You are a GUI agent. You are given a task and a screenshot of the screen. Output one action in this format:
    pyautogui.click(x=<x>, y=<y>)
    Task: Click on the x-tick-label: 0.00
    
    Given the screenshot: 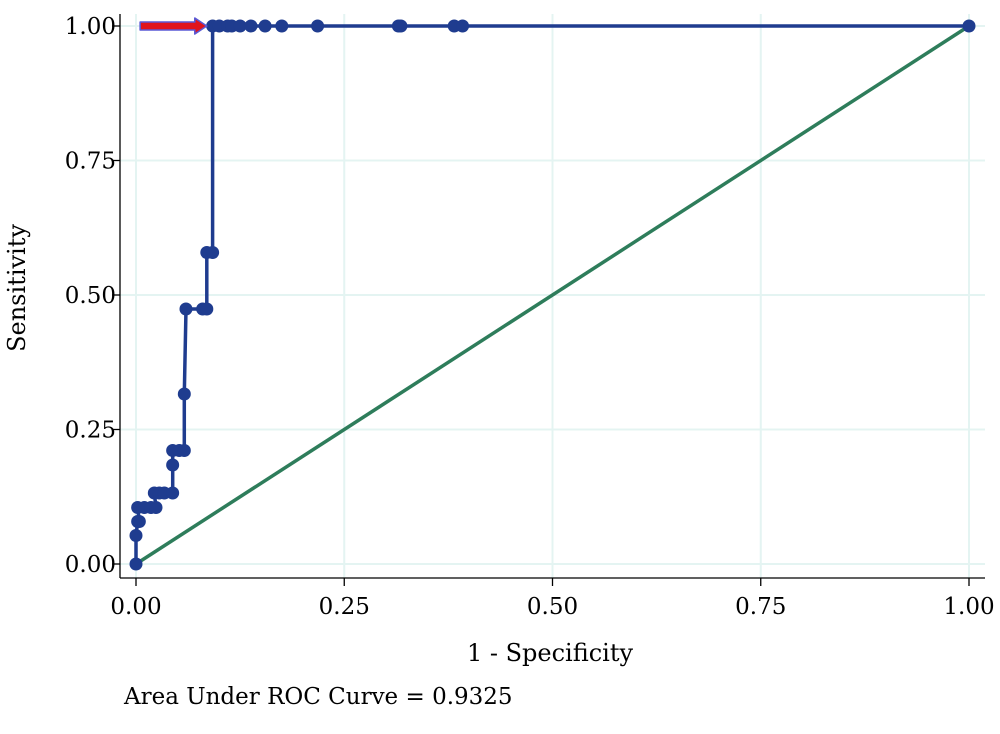 What is the action you would take?
    pyautogui.click(x=135, y=607)
    